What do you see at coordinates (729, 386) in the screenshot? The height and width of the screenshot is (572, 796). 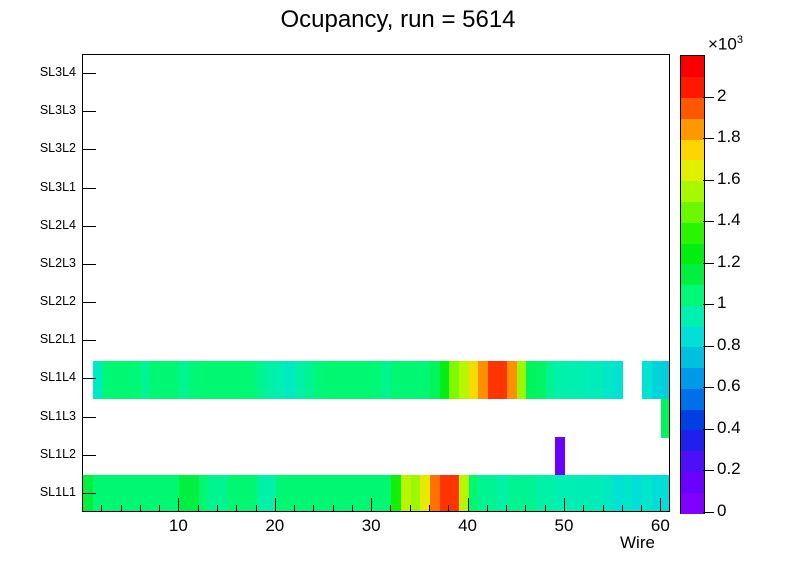 I see `colorbar-tick-label: 0.6` at bounding box center [729, 386].